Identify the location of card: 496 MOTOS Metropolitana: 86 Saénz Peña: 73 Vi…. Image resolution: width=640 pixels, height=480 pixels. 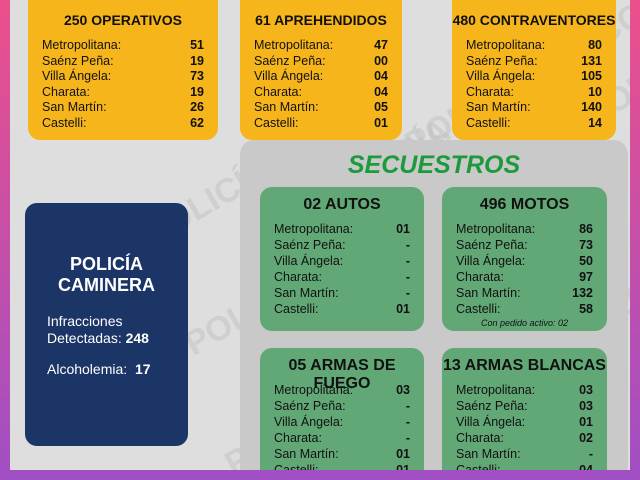
(524, 259).